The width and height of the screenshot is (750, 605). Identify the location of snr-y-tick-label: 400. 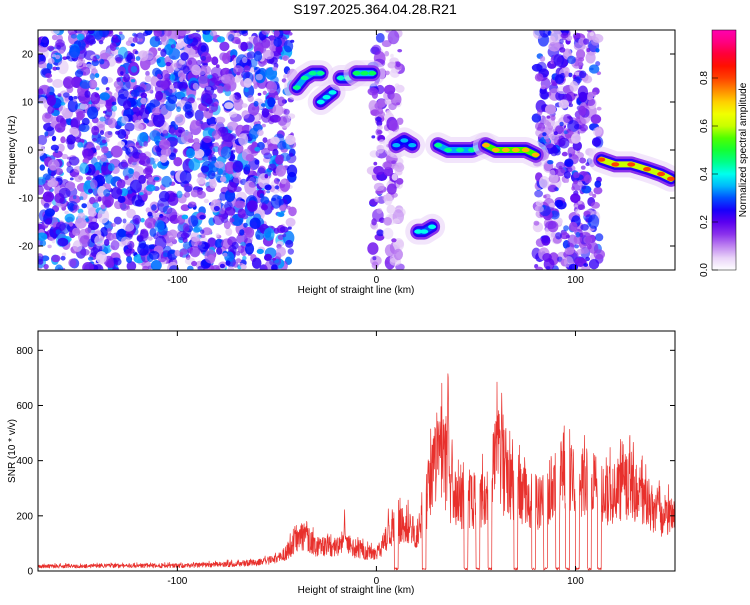
(24, 461).